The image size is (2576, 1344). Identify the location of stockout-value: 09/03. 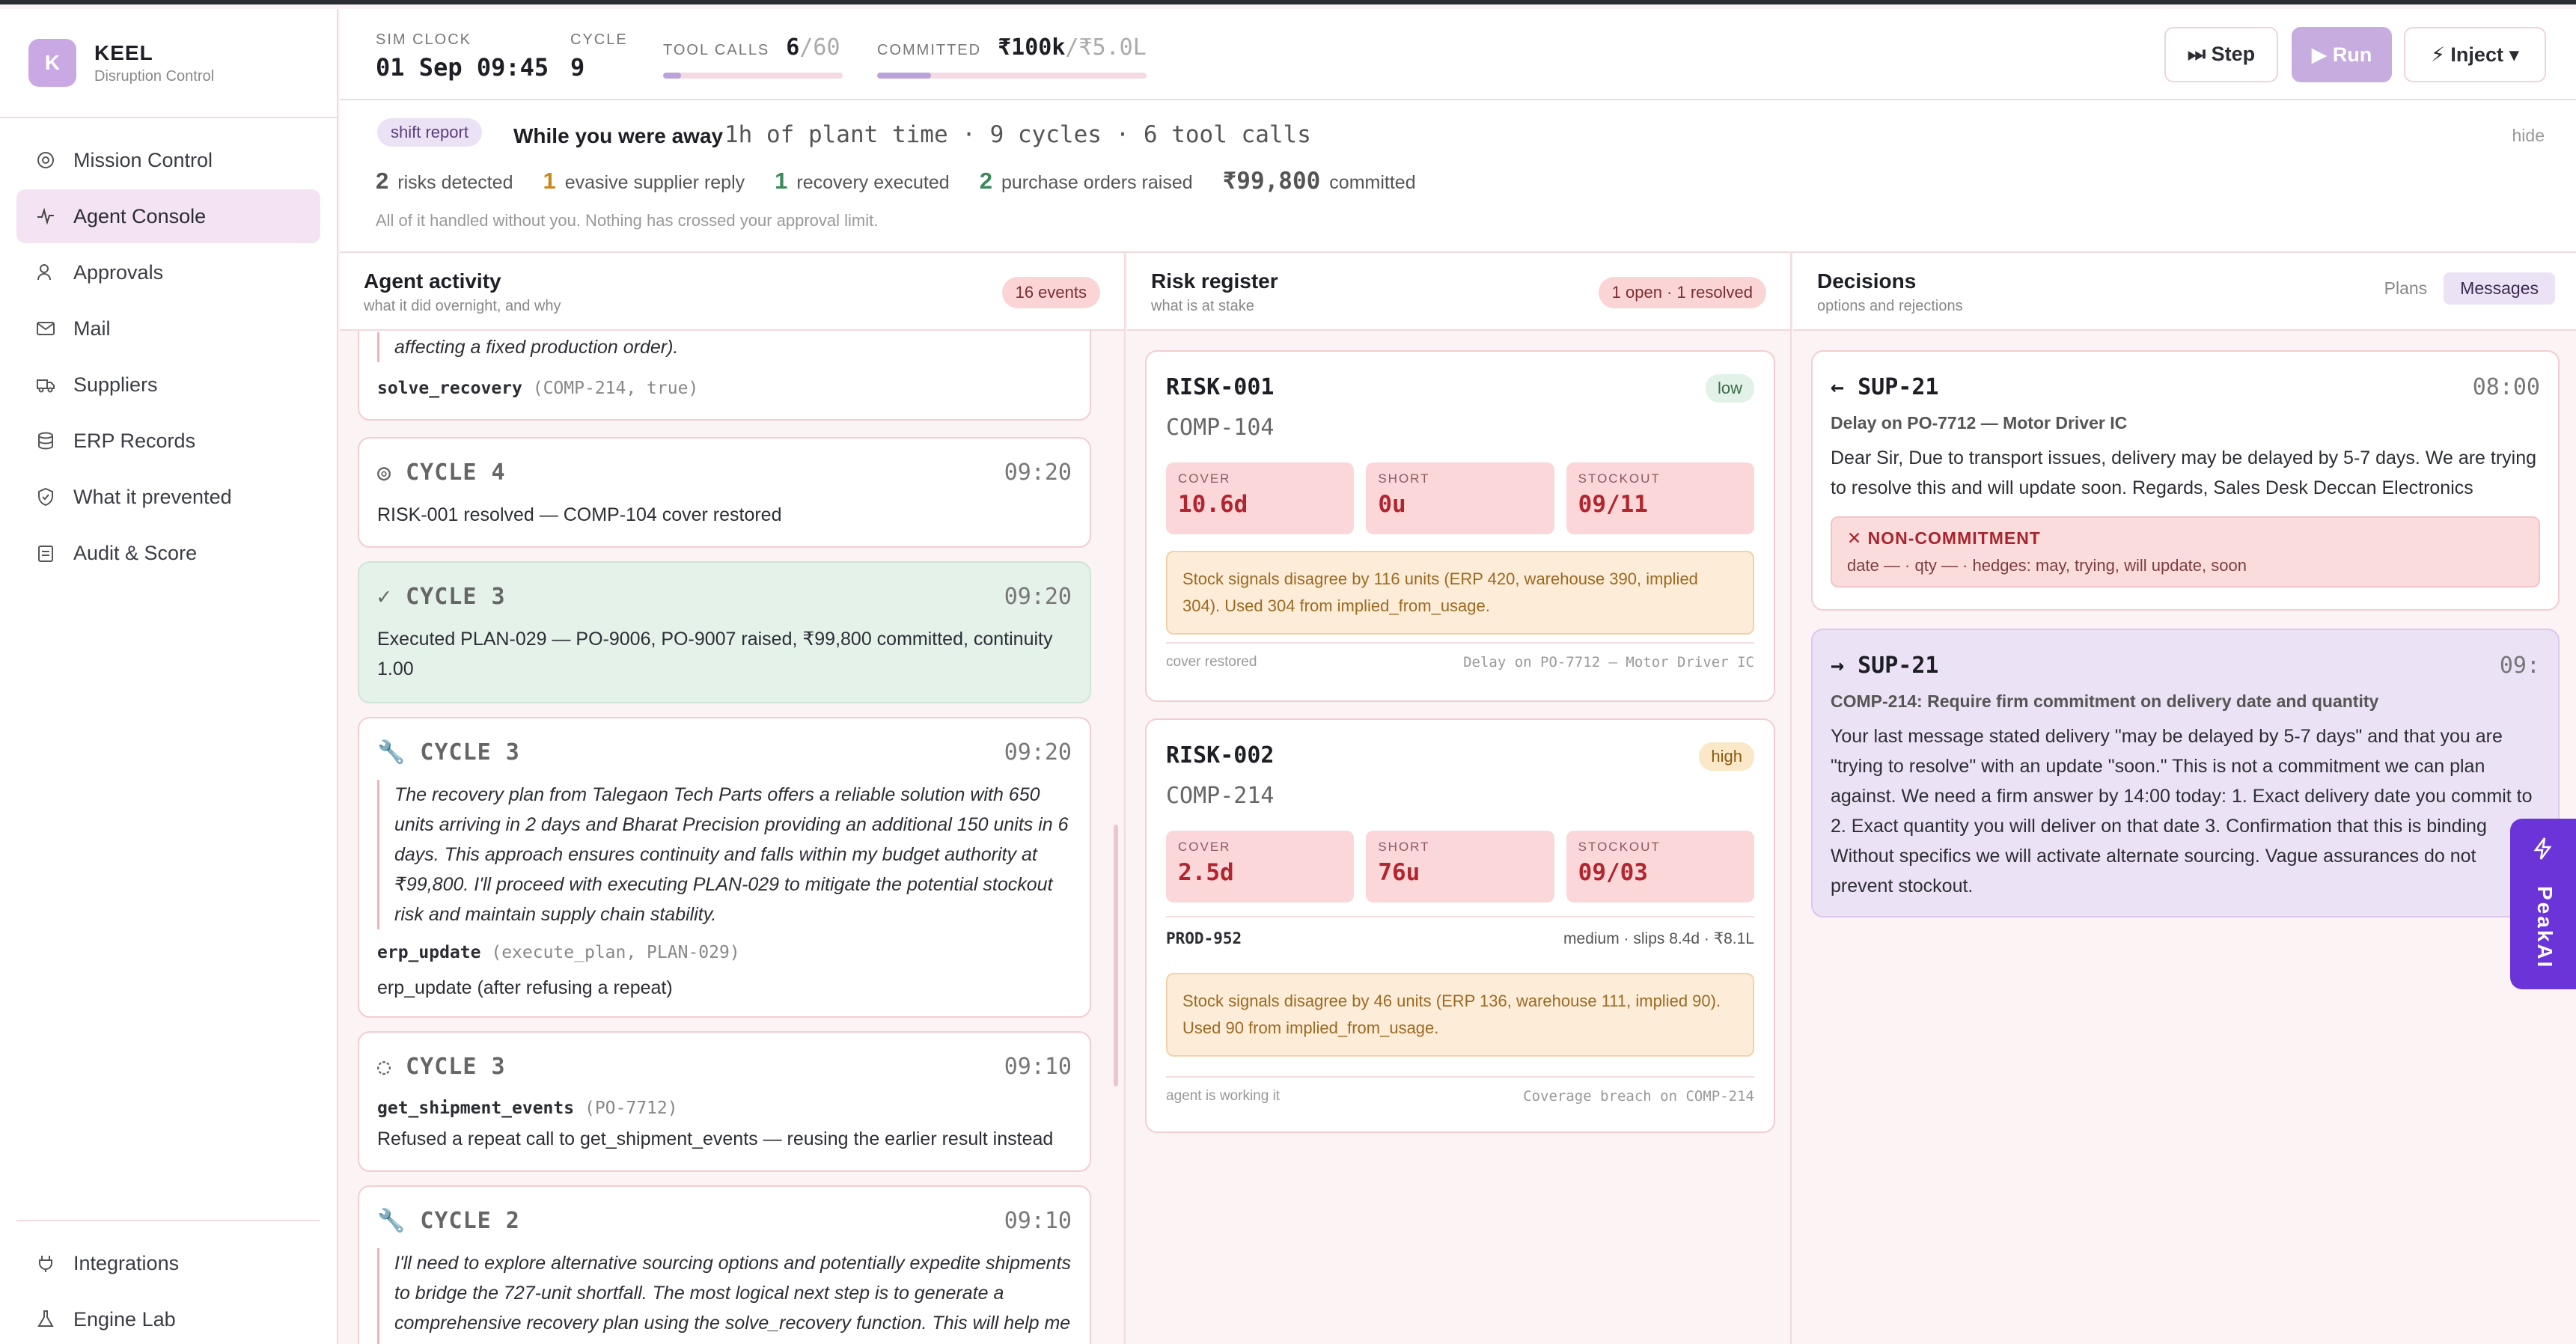
(1613, 872).